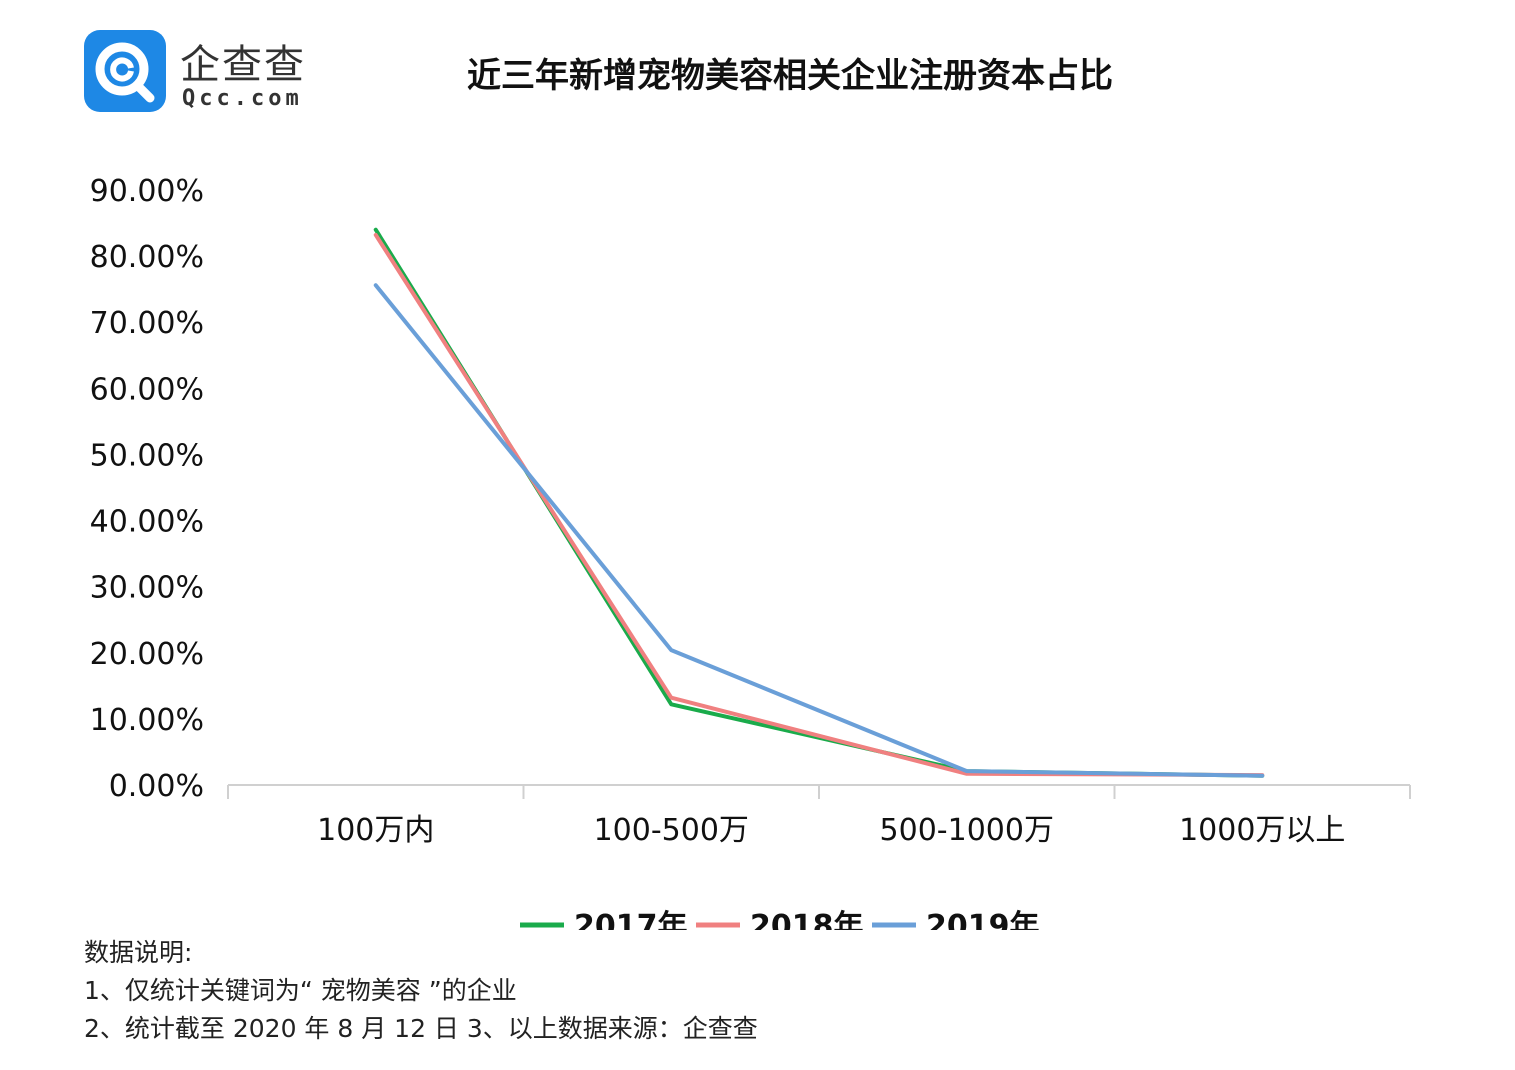 This screenshot has height=1070, width=1515. I want to click on y-tick-label: 30.00%, so click(147, 588).